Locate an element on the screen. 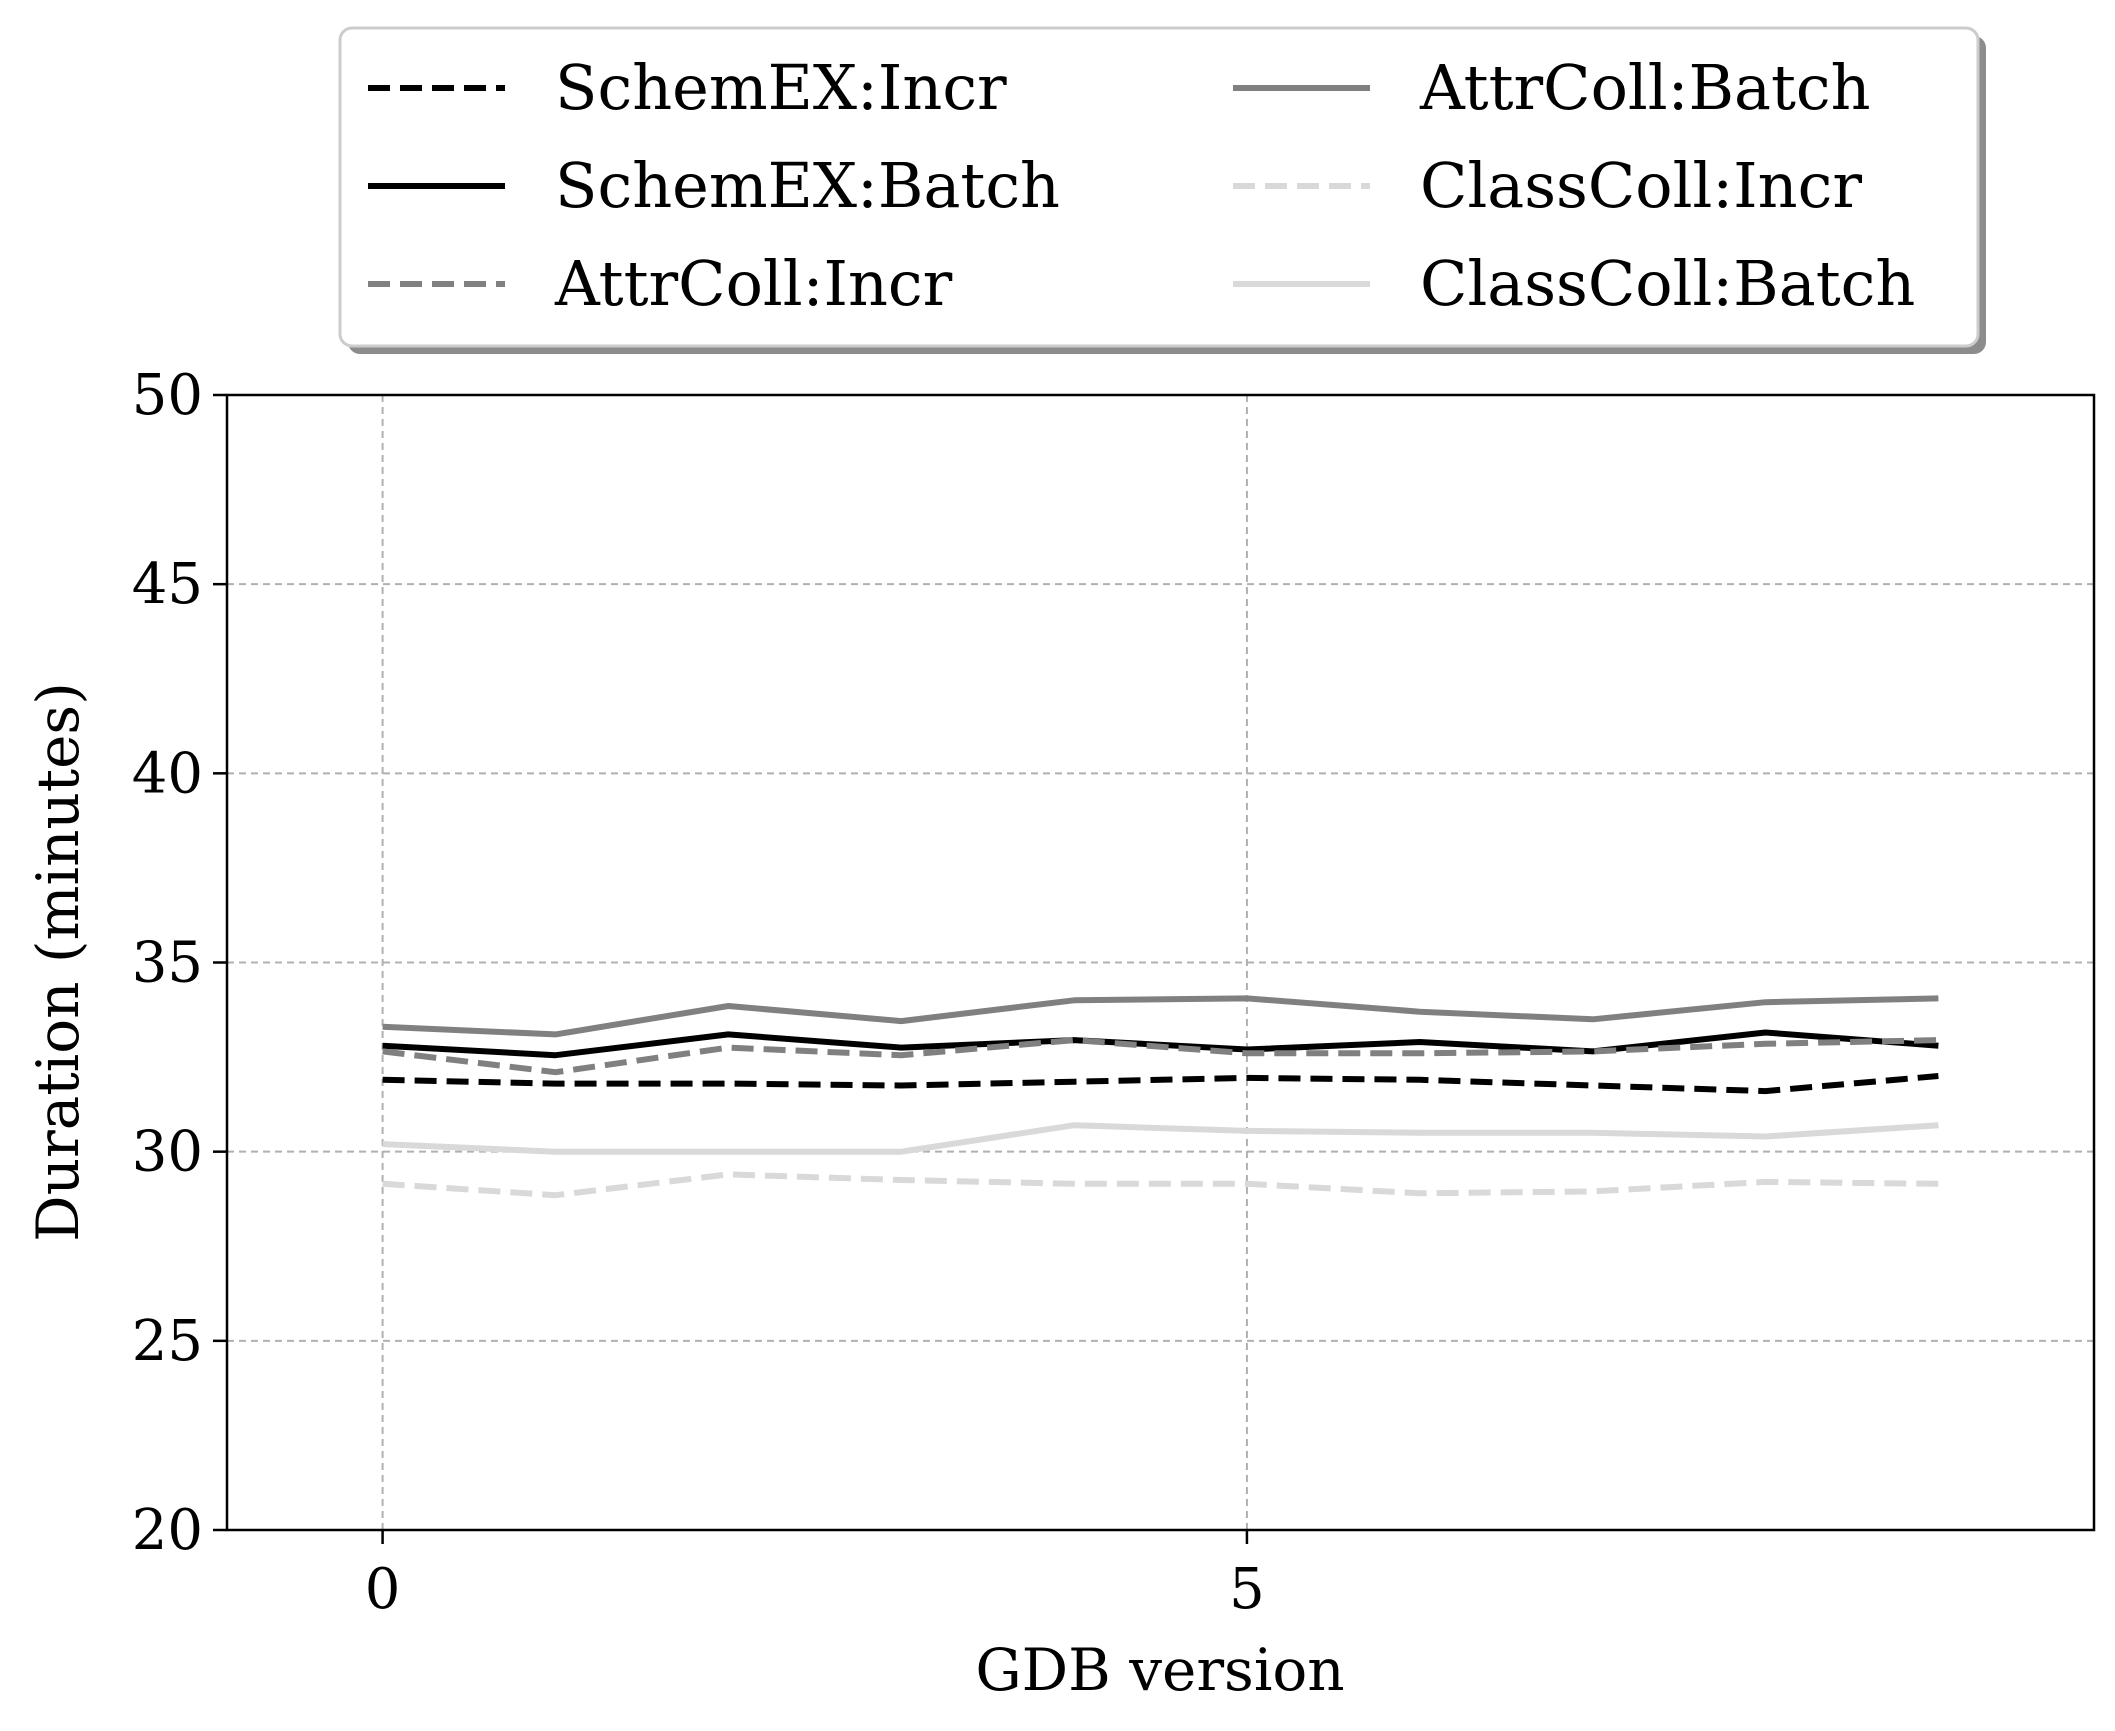 This screenshot has width=2115, height=1731. y-tick-label: 20 is located at coordinates (167, 1530).